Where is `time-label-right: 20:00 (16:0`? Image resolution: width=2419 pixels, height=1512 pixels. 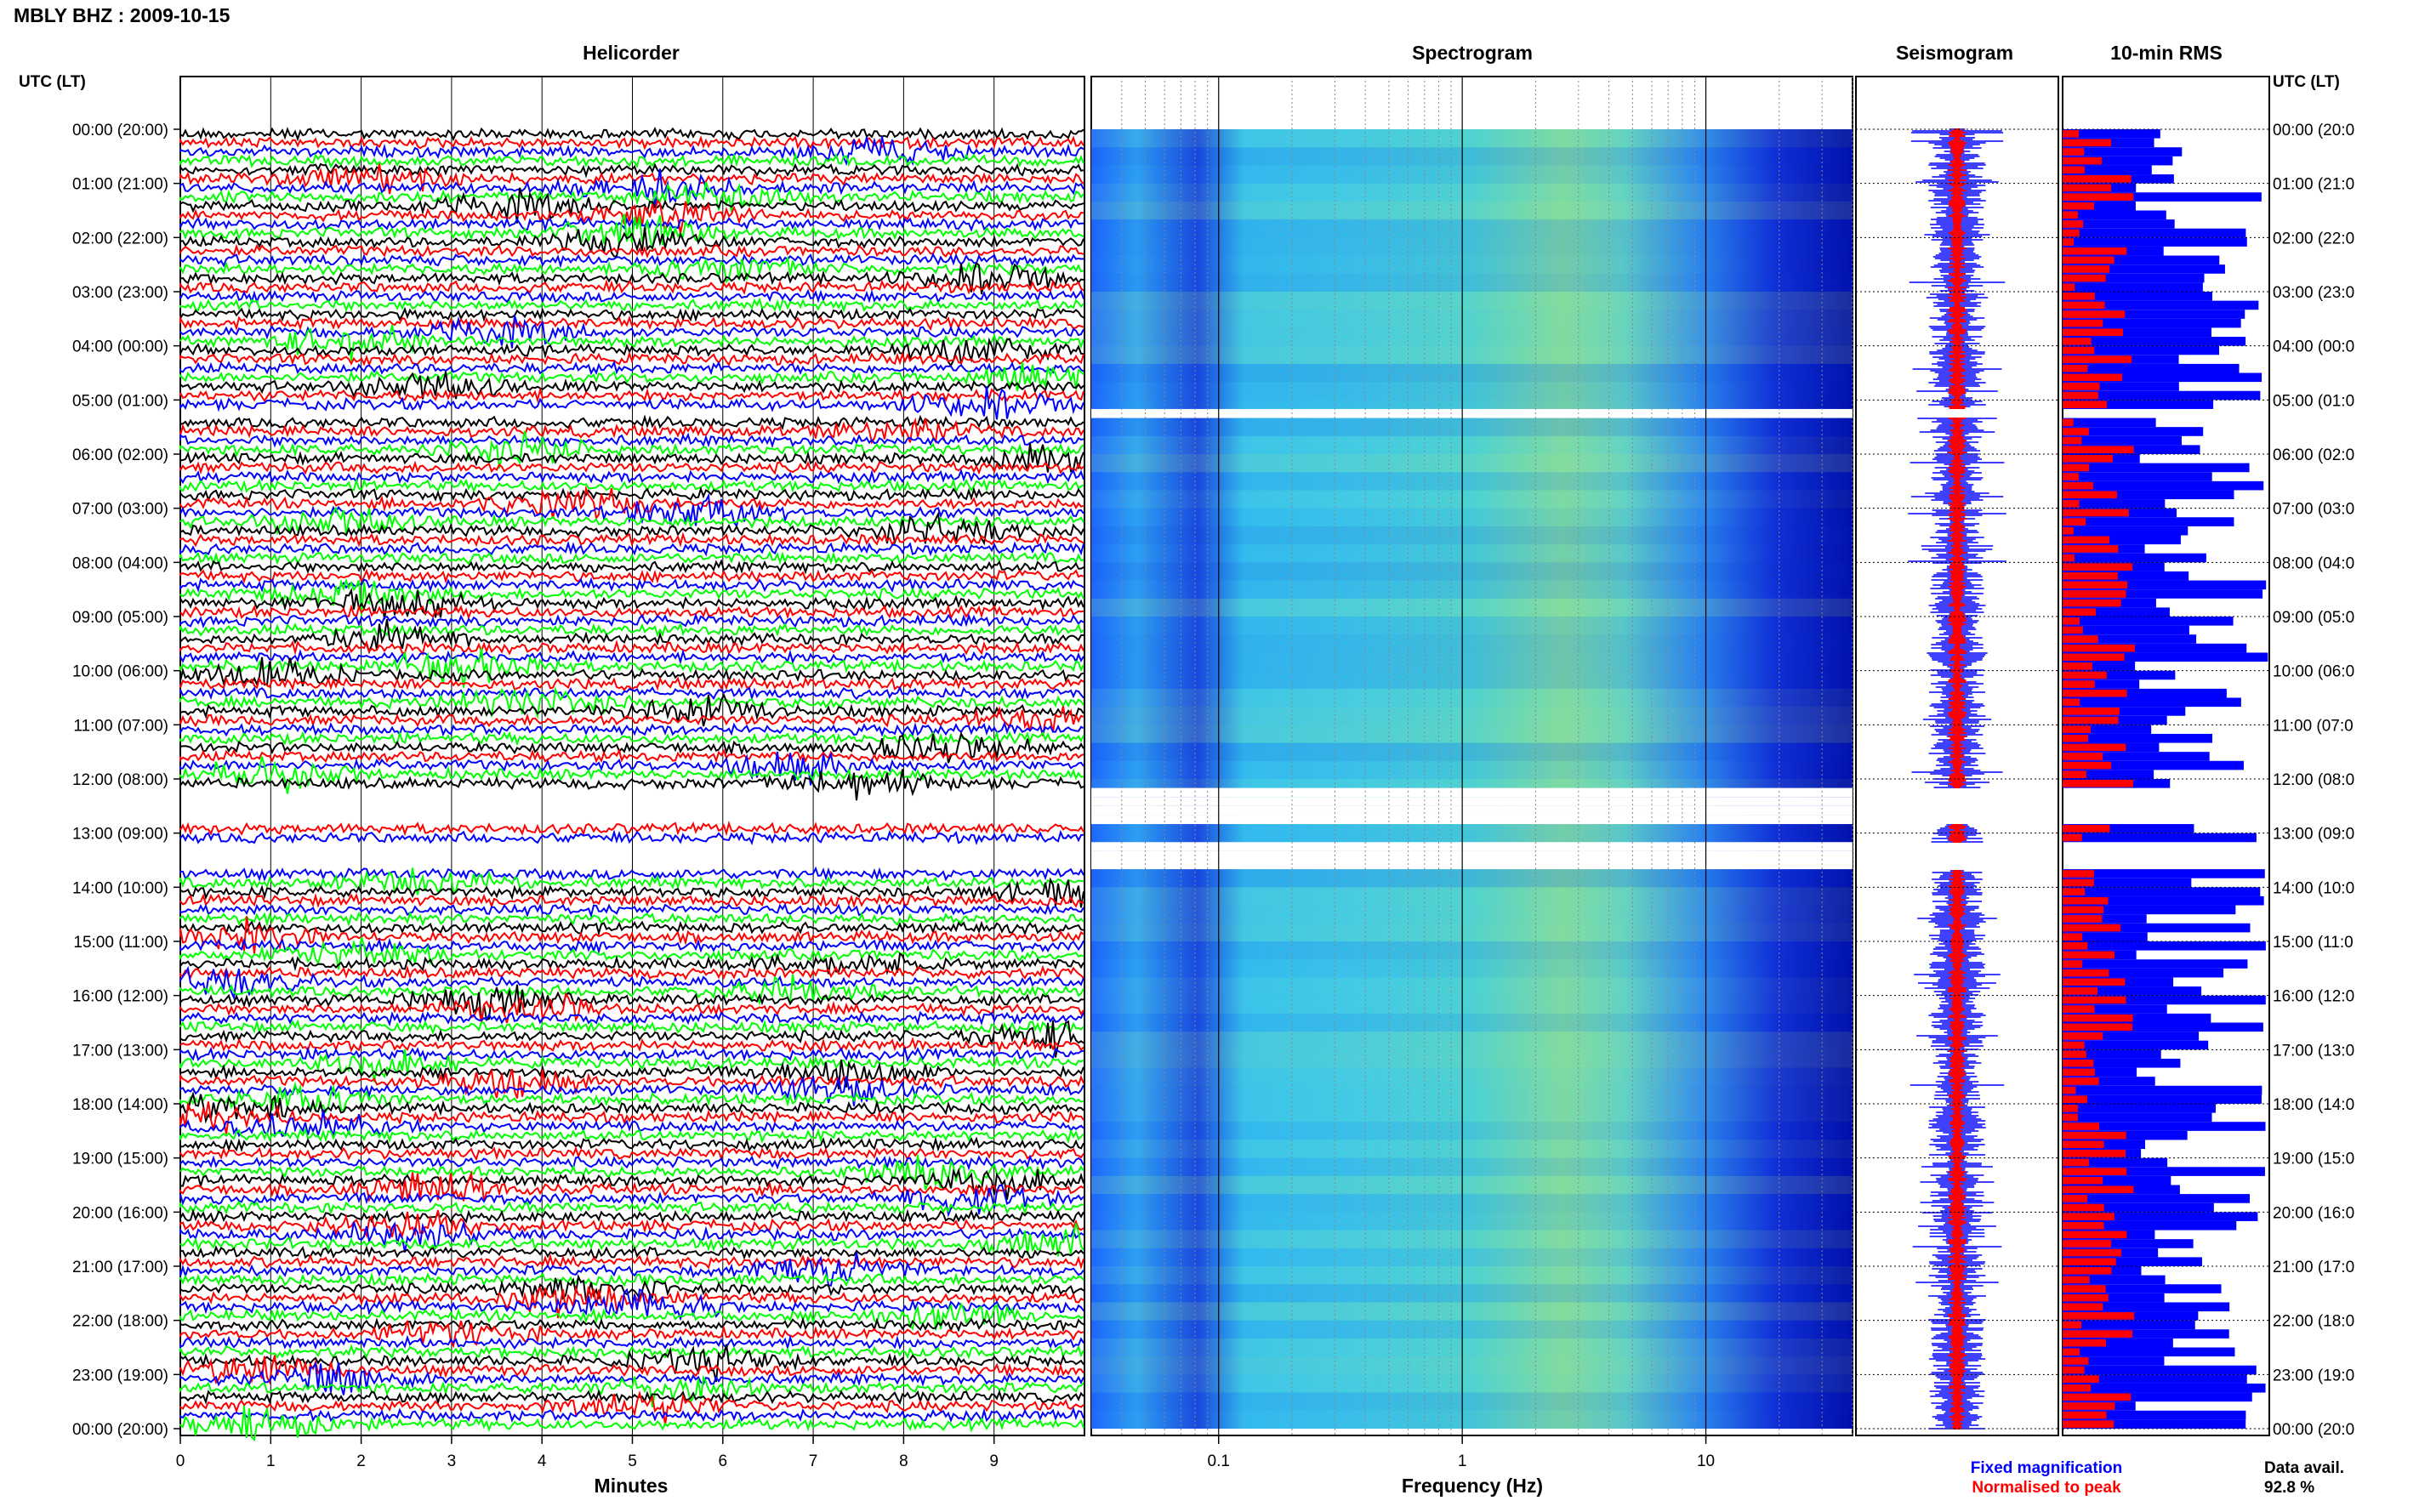
time-label-right: 20:00 (16:0 is located at coordinates (2313, 1213).